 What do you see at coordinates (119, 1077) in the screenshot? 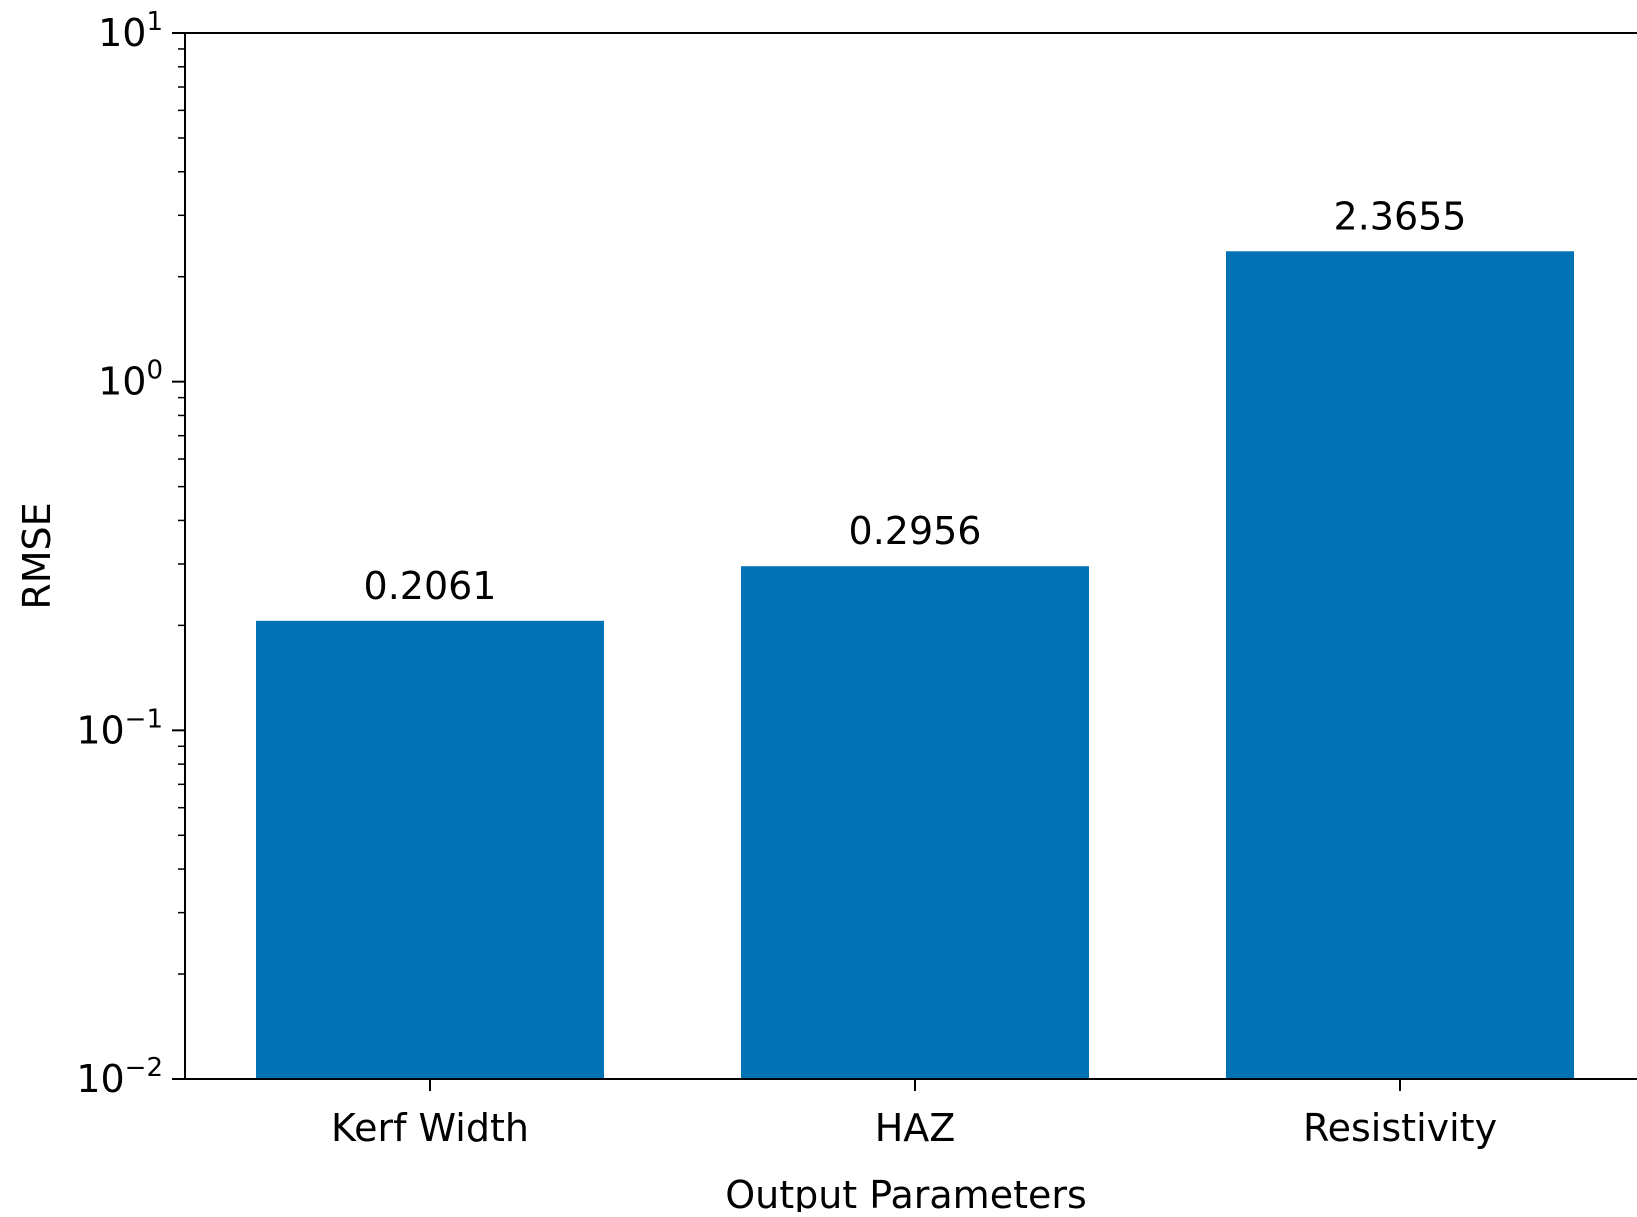
I see `y-tick-label: 10⁻²` at bounding box center [119, 1077].